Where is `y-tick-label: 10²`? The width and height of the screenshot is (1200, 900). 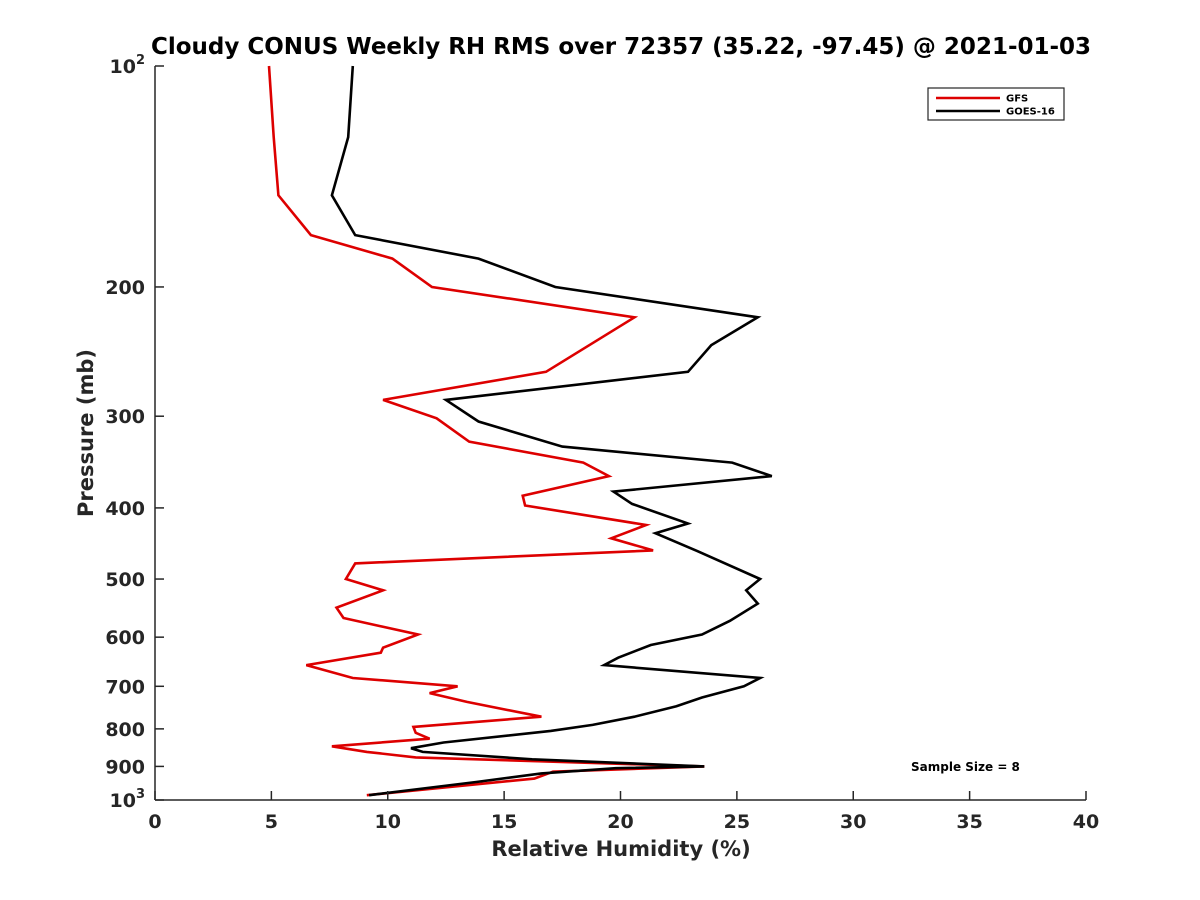
y-tick-label: 10² is located at coordinates (128, 65).